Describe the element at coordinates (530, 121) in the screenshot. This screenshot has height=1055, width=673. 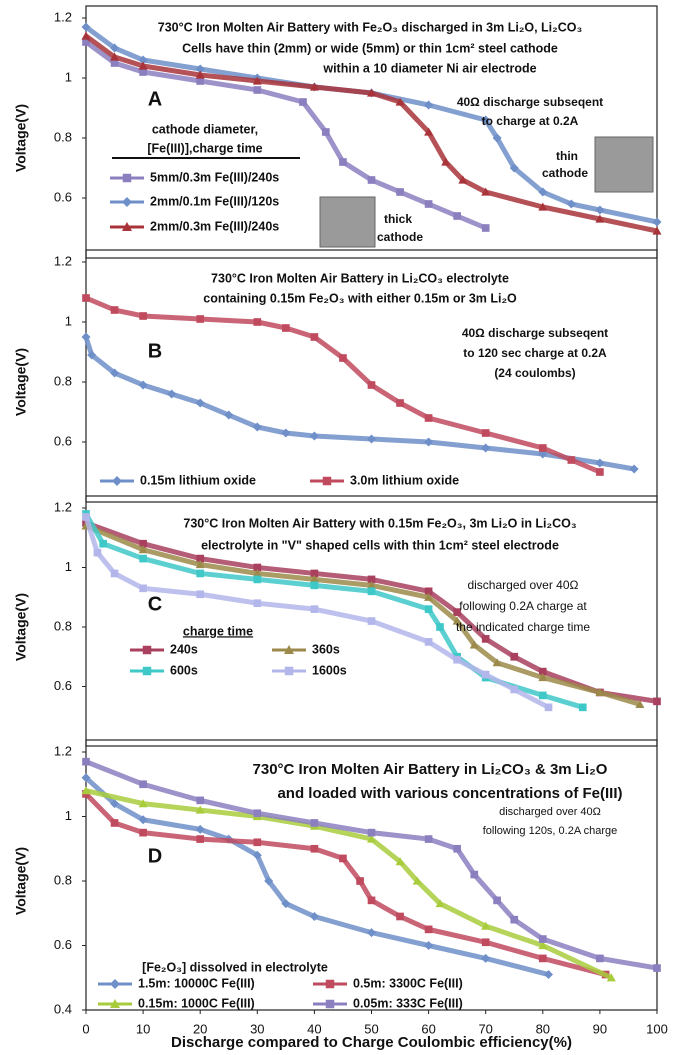
I see `annotation: to charge at 0.2A` at that location.